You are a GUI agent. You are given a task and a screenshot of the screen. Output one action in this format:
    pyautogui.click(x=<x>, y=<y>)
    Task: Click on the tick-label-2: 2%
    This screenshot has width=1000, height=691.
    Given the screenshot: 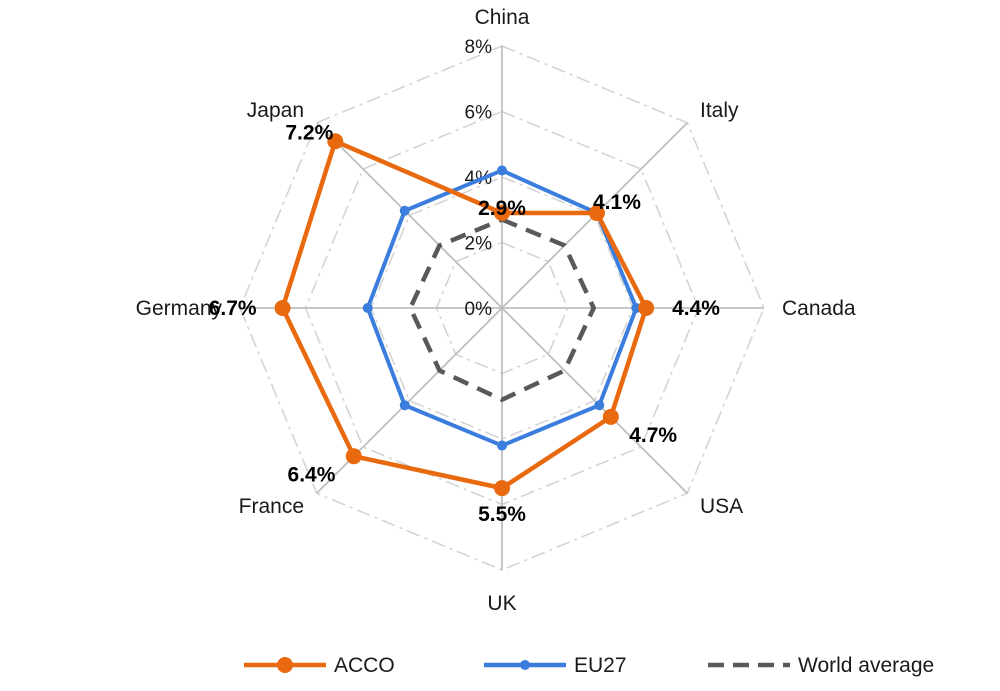 What is the action you would take?
    pyautogui.click(x=479, y=244)
    